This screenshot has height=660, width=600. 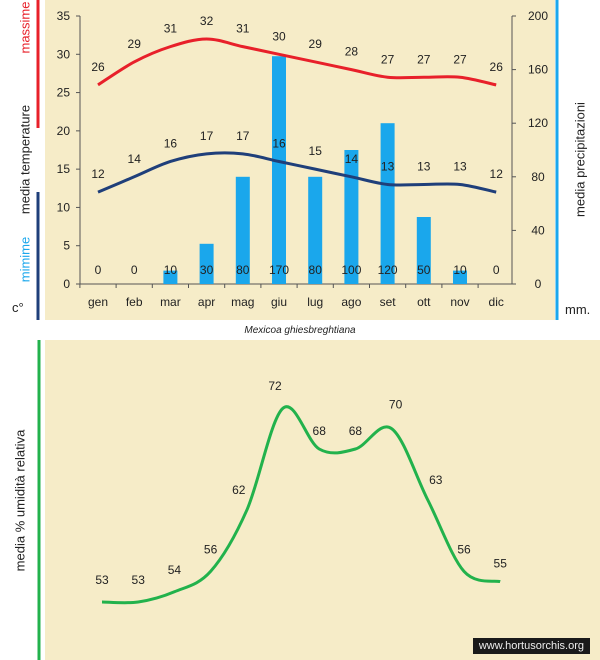 I want to click on left-tick-label: 5, so click(x=66, y=246).